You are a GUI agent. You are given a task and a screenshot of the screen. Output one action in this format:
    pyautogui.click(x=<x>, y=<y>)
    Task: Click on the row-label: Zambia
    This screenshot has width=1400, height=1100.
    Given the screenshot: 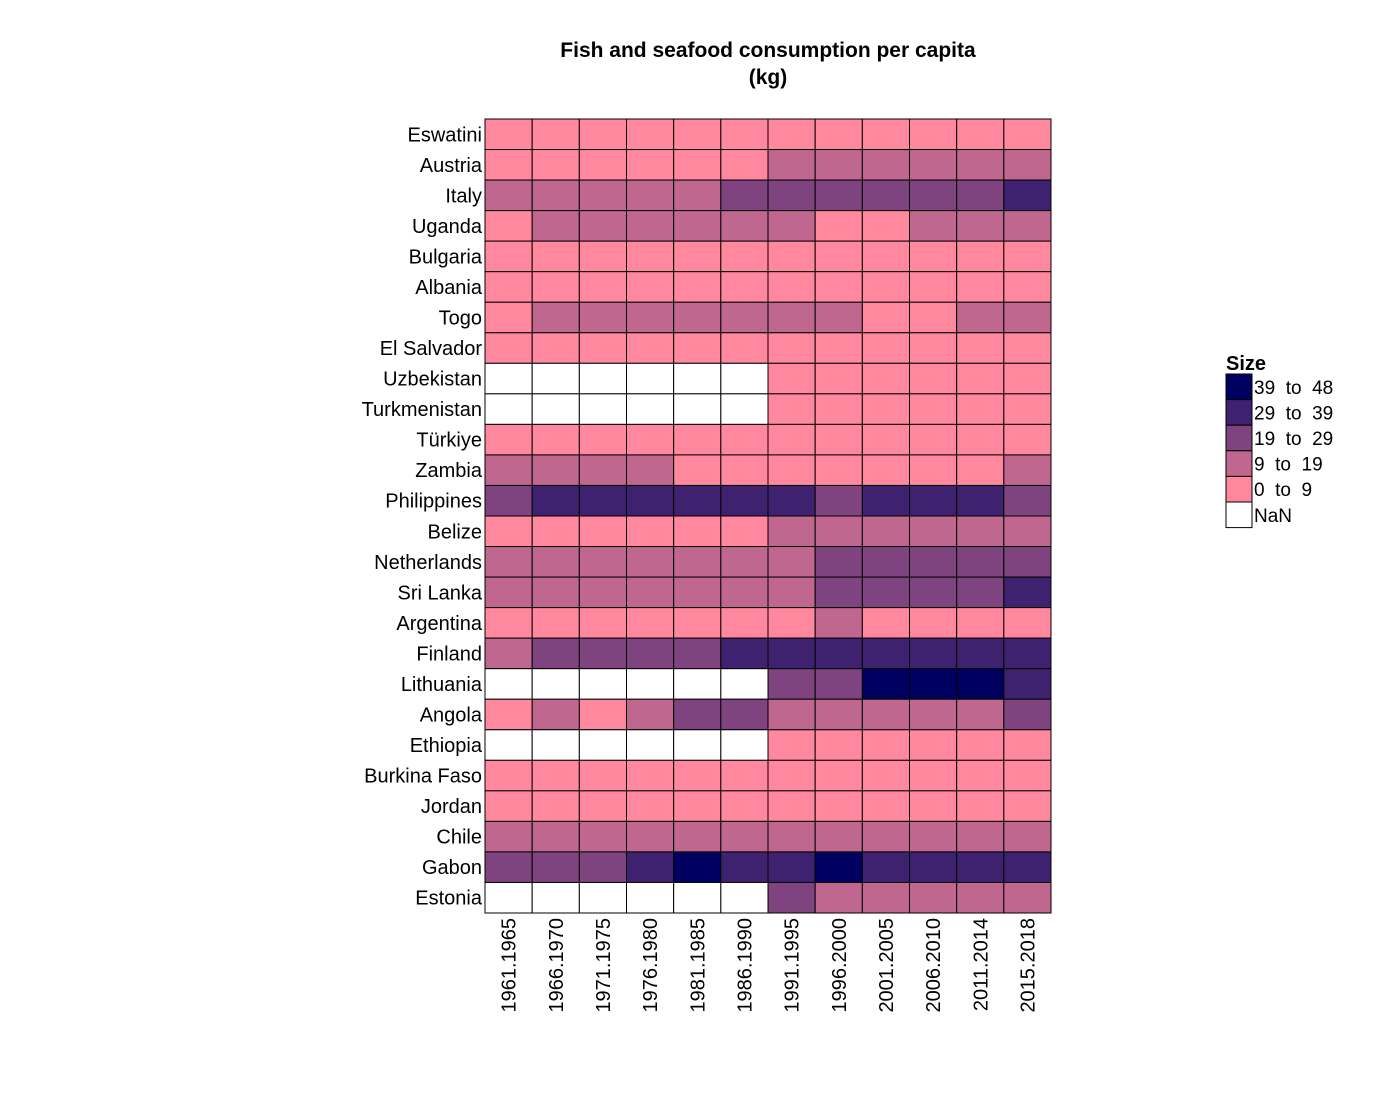 What is the action you would take?
    pyautogui.click(x=449, y=471)
    